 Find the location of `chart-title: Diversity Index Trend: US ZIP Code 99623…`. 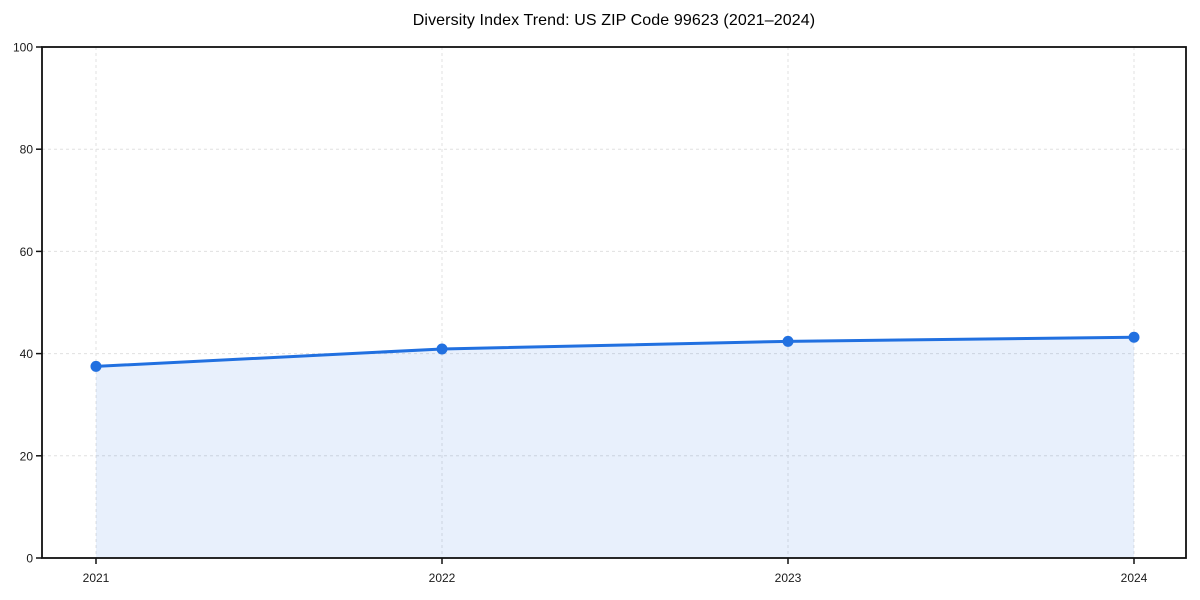

chart-title: Diversity Index Trend: US ZIP Code 99623… is located at coordinates (614, 20).